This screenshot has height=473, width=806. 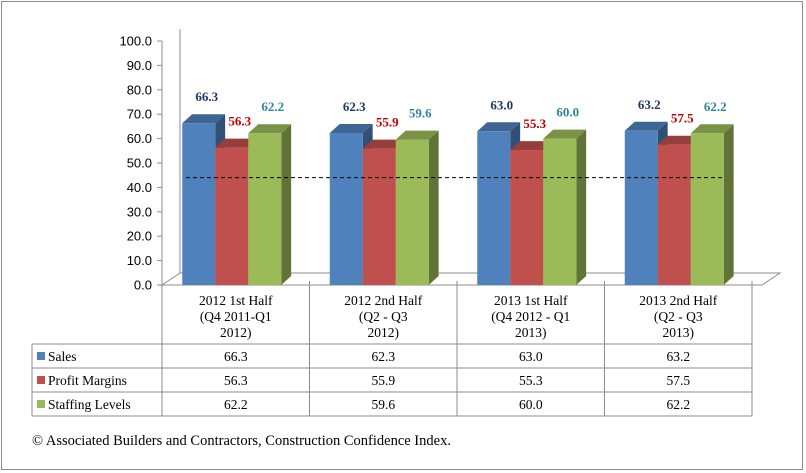 What do you see at coordinates (678, 380) in the screenshot?
I see `table-cell: 57.5` at bounding box center [678, 380].